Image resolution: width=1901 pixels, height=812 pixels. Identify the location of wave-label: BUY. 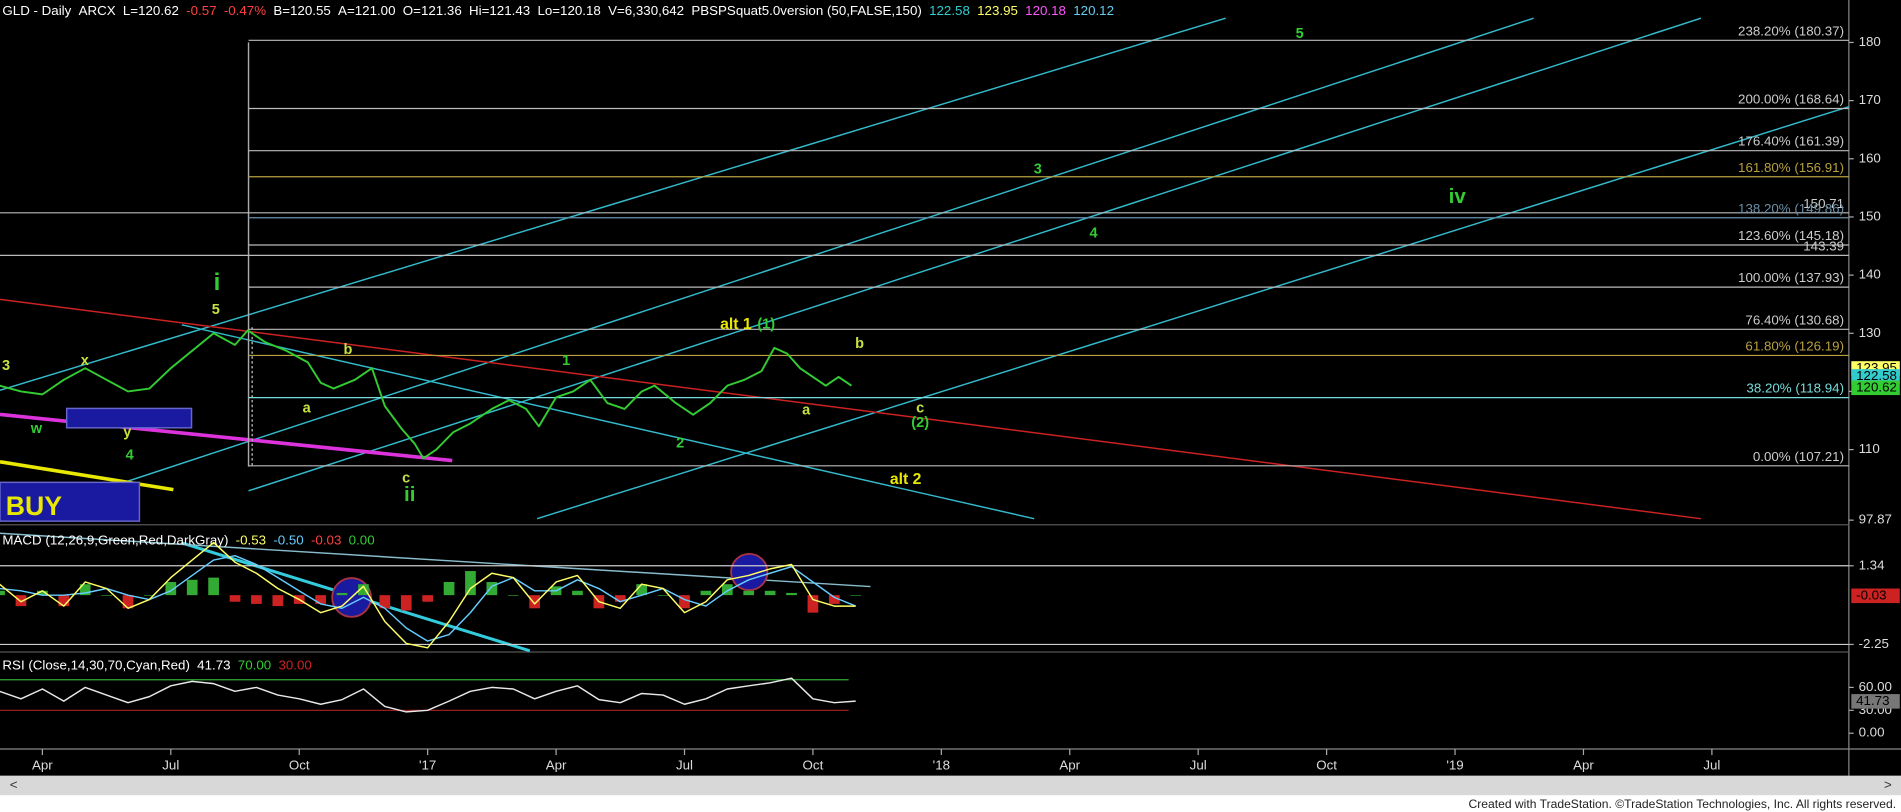
(34, 506).